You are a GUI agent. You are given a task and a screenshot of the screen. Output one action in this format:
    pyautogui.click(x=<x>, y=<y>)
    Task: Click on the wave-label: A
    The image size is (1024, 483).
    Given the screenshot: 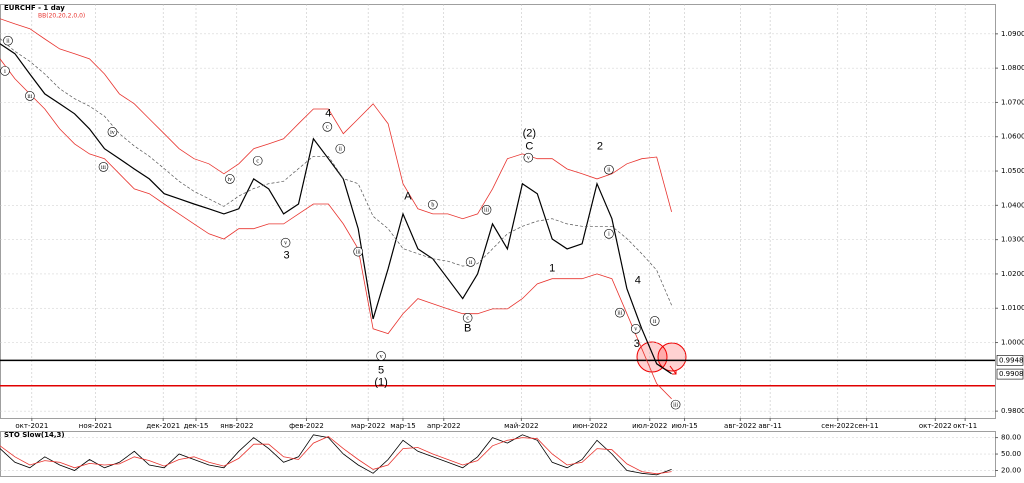 What is the action you would take?
    pyautogui.click(x=408, y=197)
    